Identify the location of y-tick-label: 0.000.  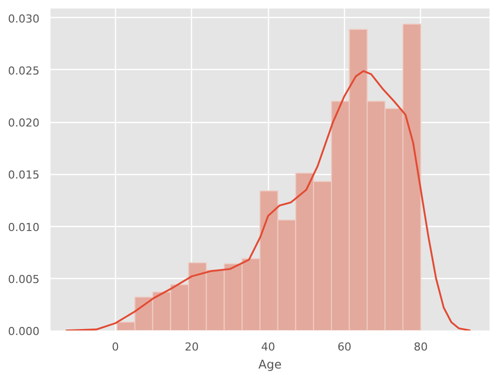
(24, 331).